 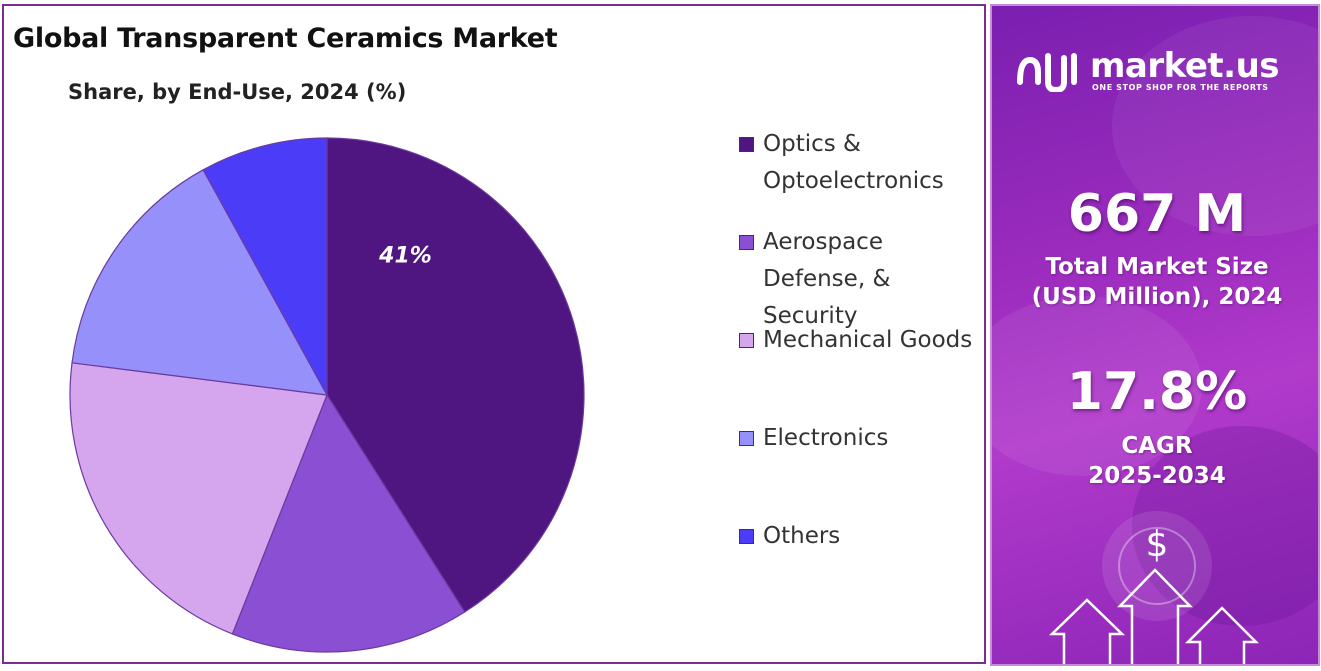 I want to click on chart-title: Global Transparent Ceramics Market, so click(x=285, y=38).